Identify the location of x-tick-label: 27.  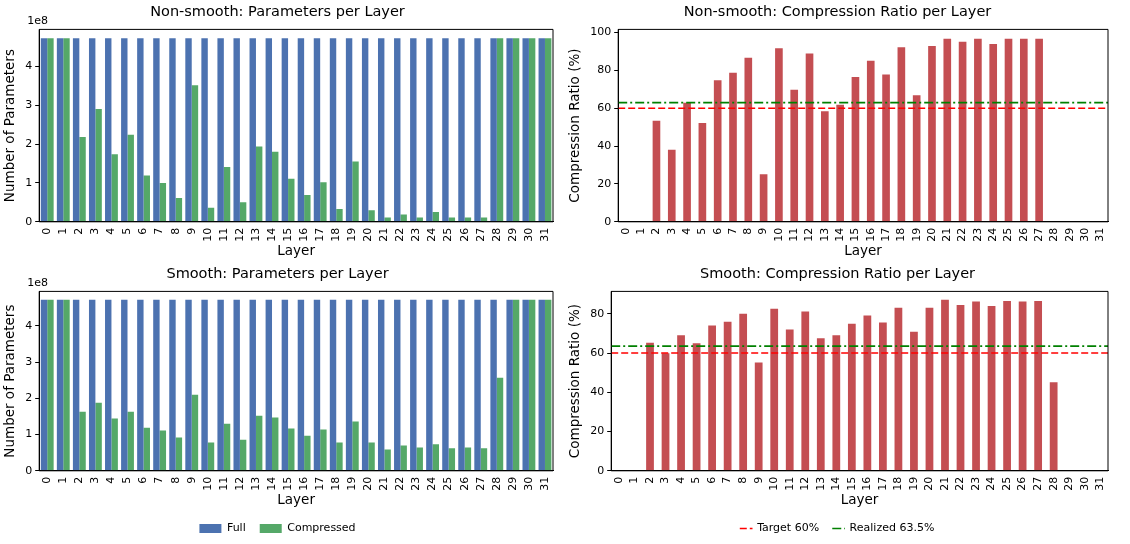
(1037, 483).